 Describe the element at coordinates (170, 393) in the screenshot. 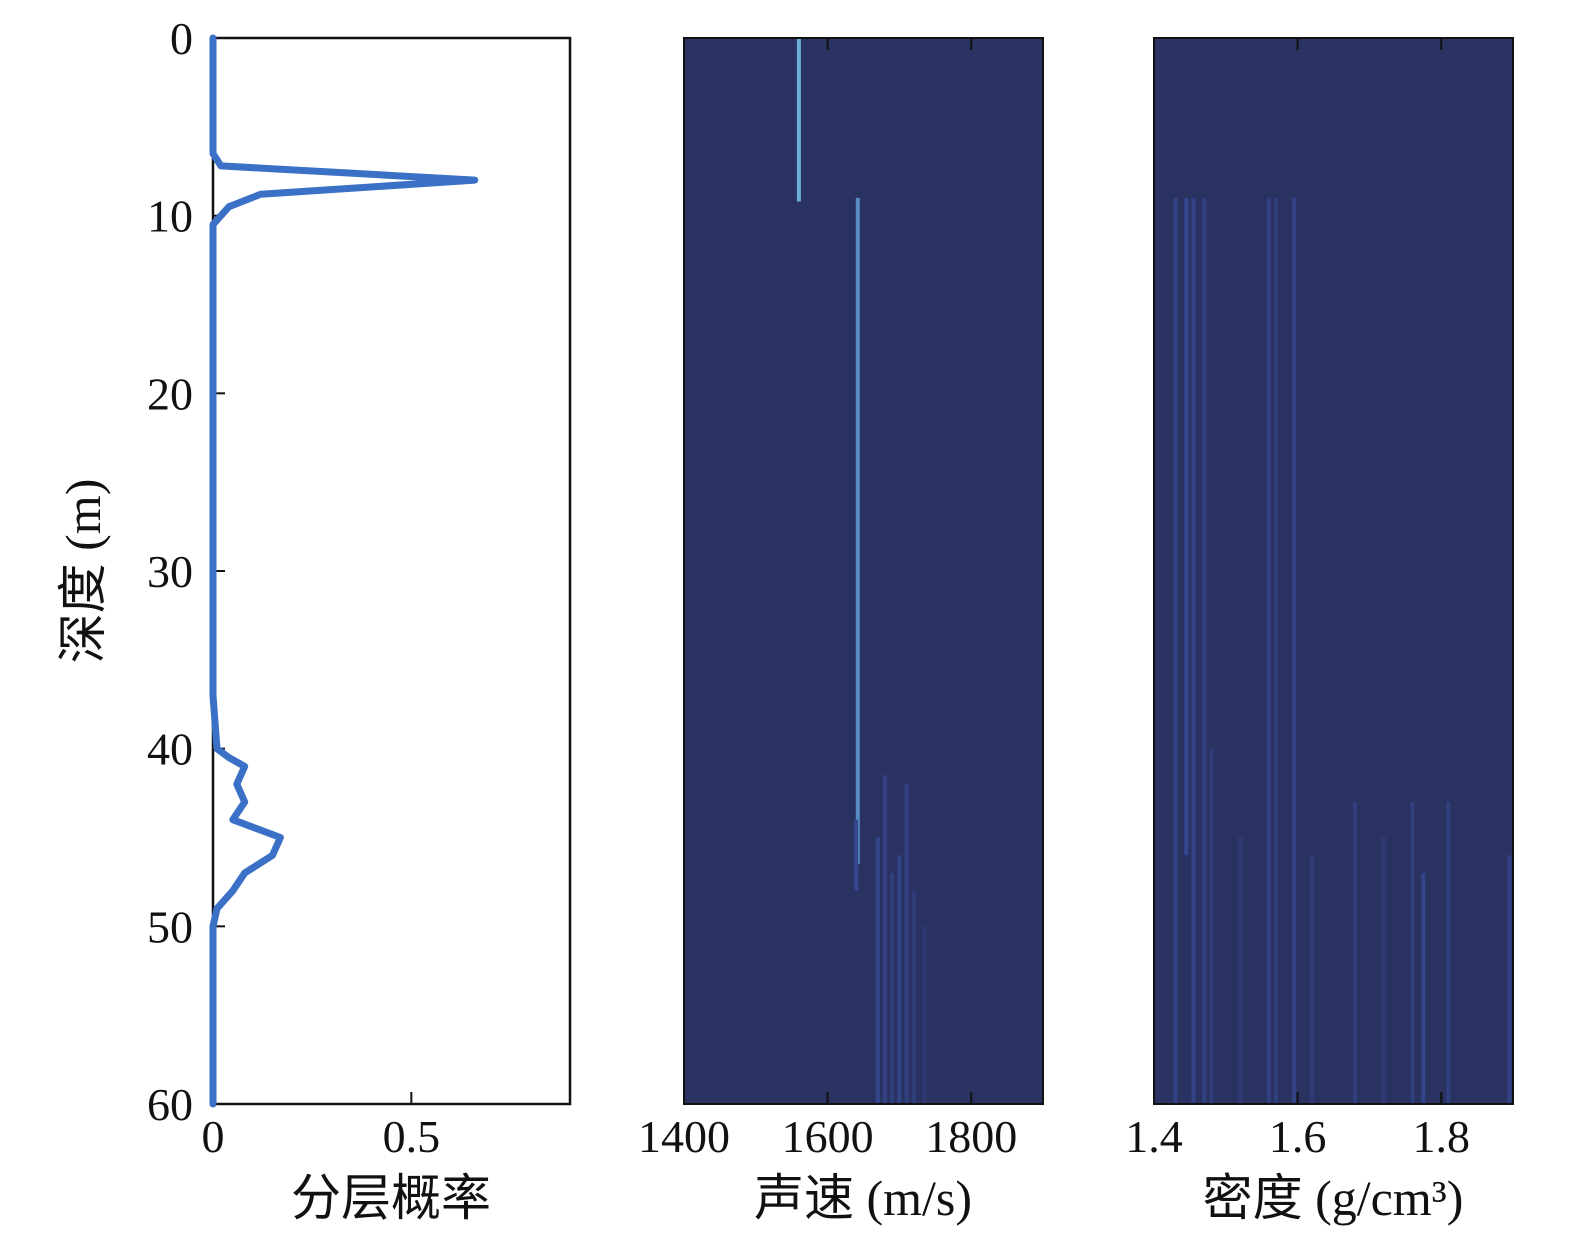

I see `y-tick-label: 20` at that location.